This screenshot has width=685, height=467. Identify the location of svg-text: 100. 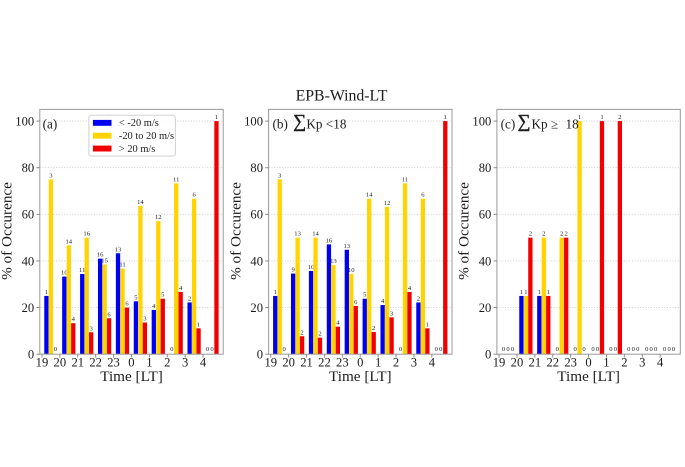
(253, 121).